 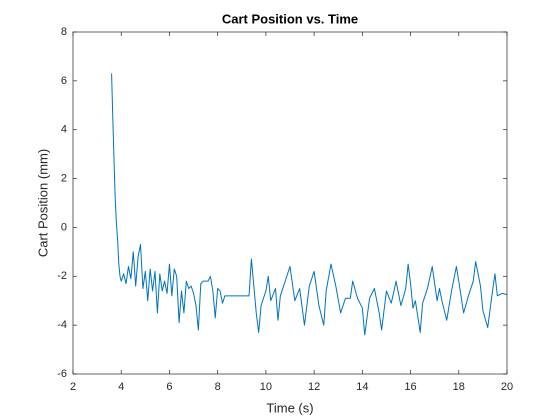 What do you see at coordinates (64, 81) in the screenshot?
I see `y-tick-label: 6` at bounding box center [64, 81].